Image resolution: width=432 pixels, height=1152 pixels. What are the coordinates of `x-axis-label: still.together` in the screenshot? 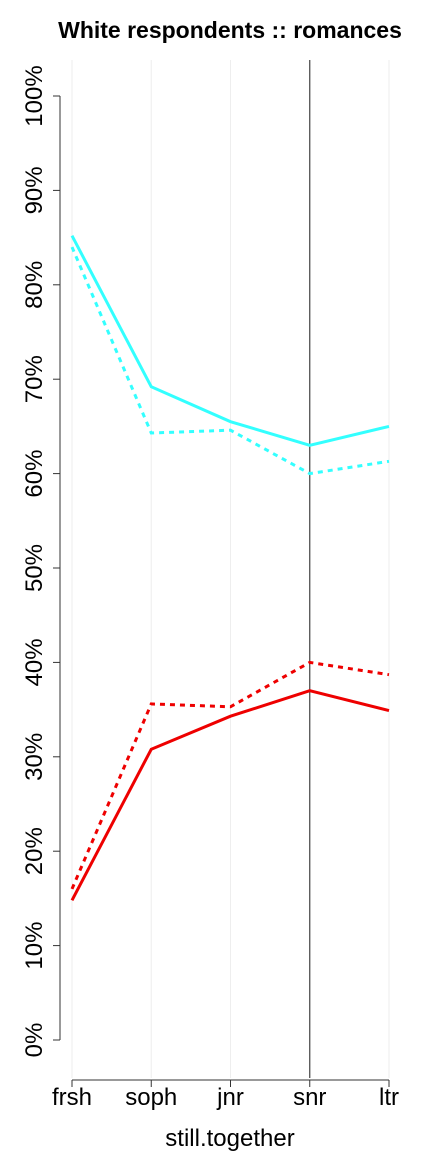 It's located at (229, 1138).